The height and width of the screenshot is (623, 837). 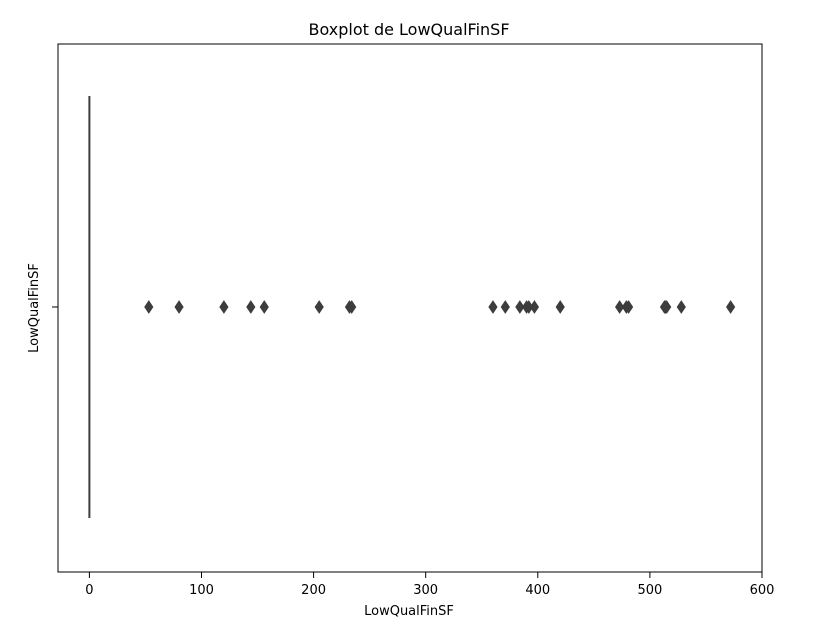 What do you see at coordinates (762, 590) in the screenshot?
I see `x-tick-label: 600` at bounding box center [762, 590].